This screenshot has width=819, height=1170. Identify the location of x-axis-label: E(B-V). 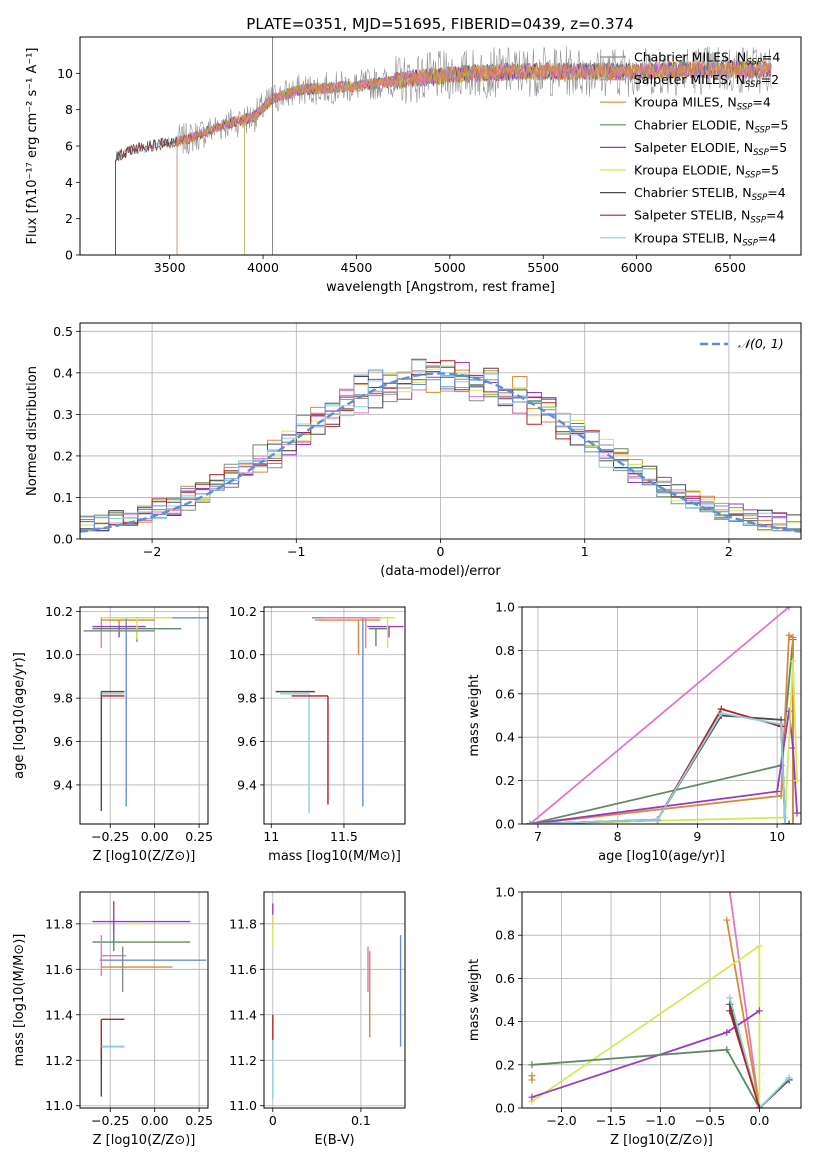
(334, 1140).